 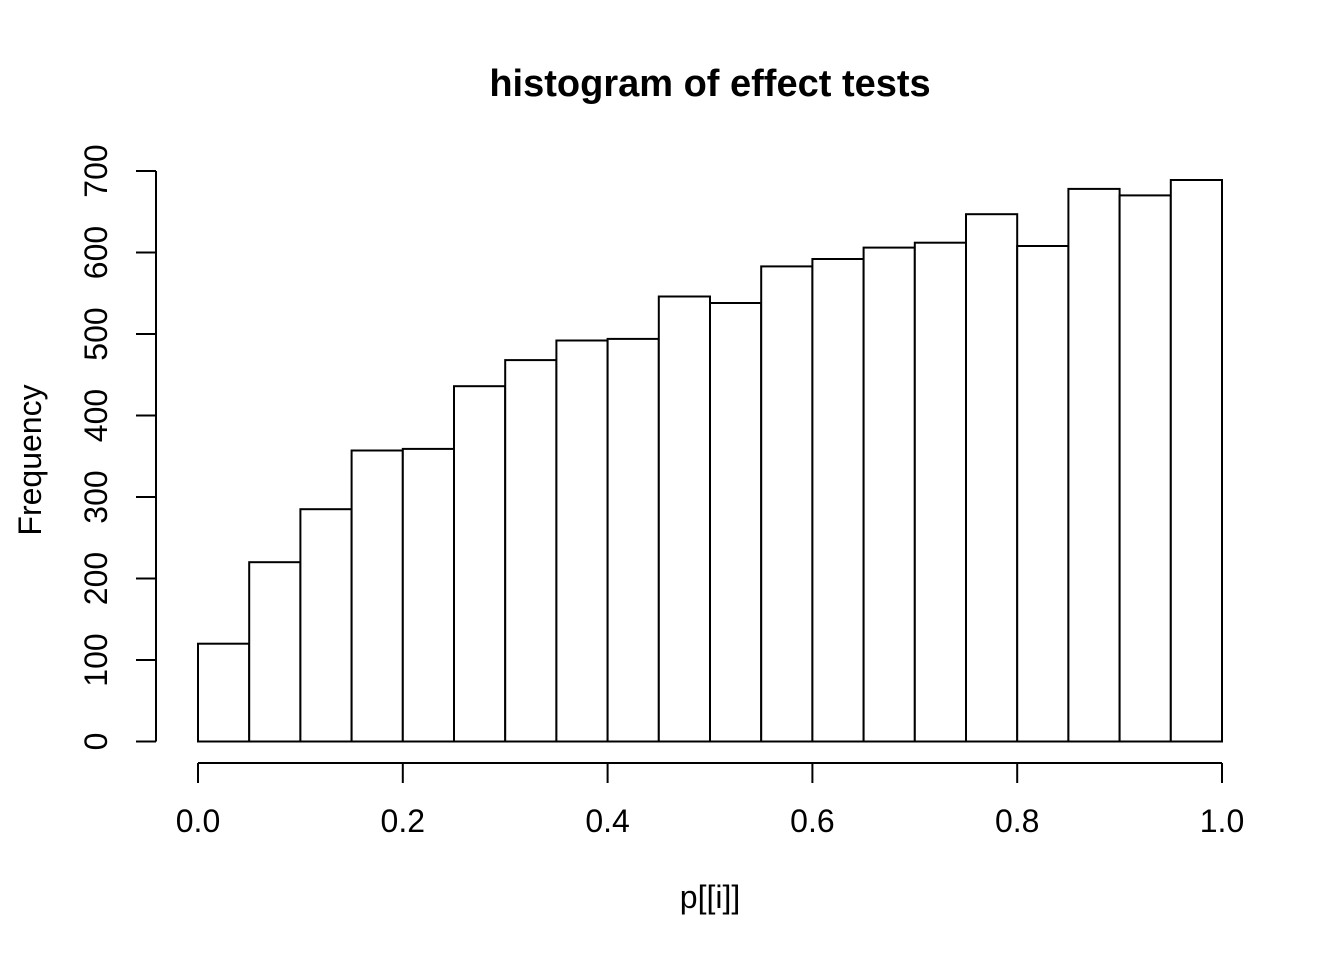 What do you see at coordinates (403, 821) in the screenshot?
I see `x-tick-label: 0.2` at bounding box center [403, 821].